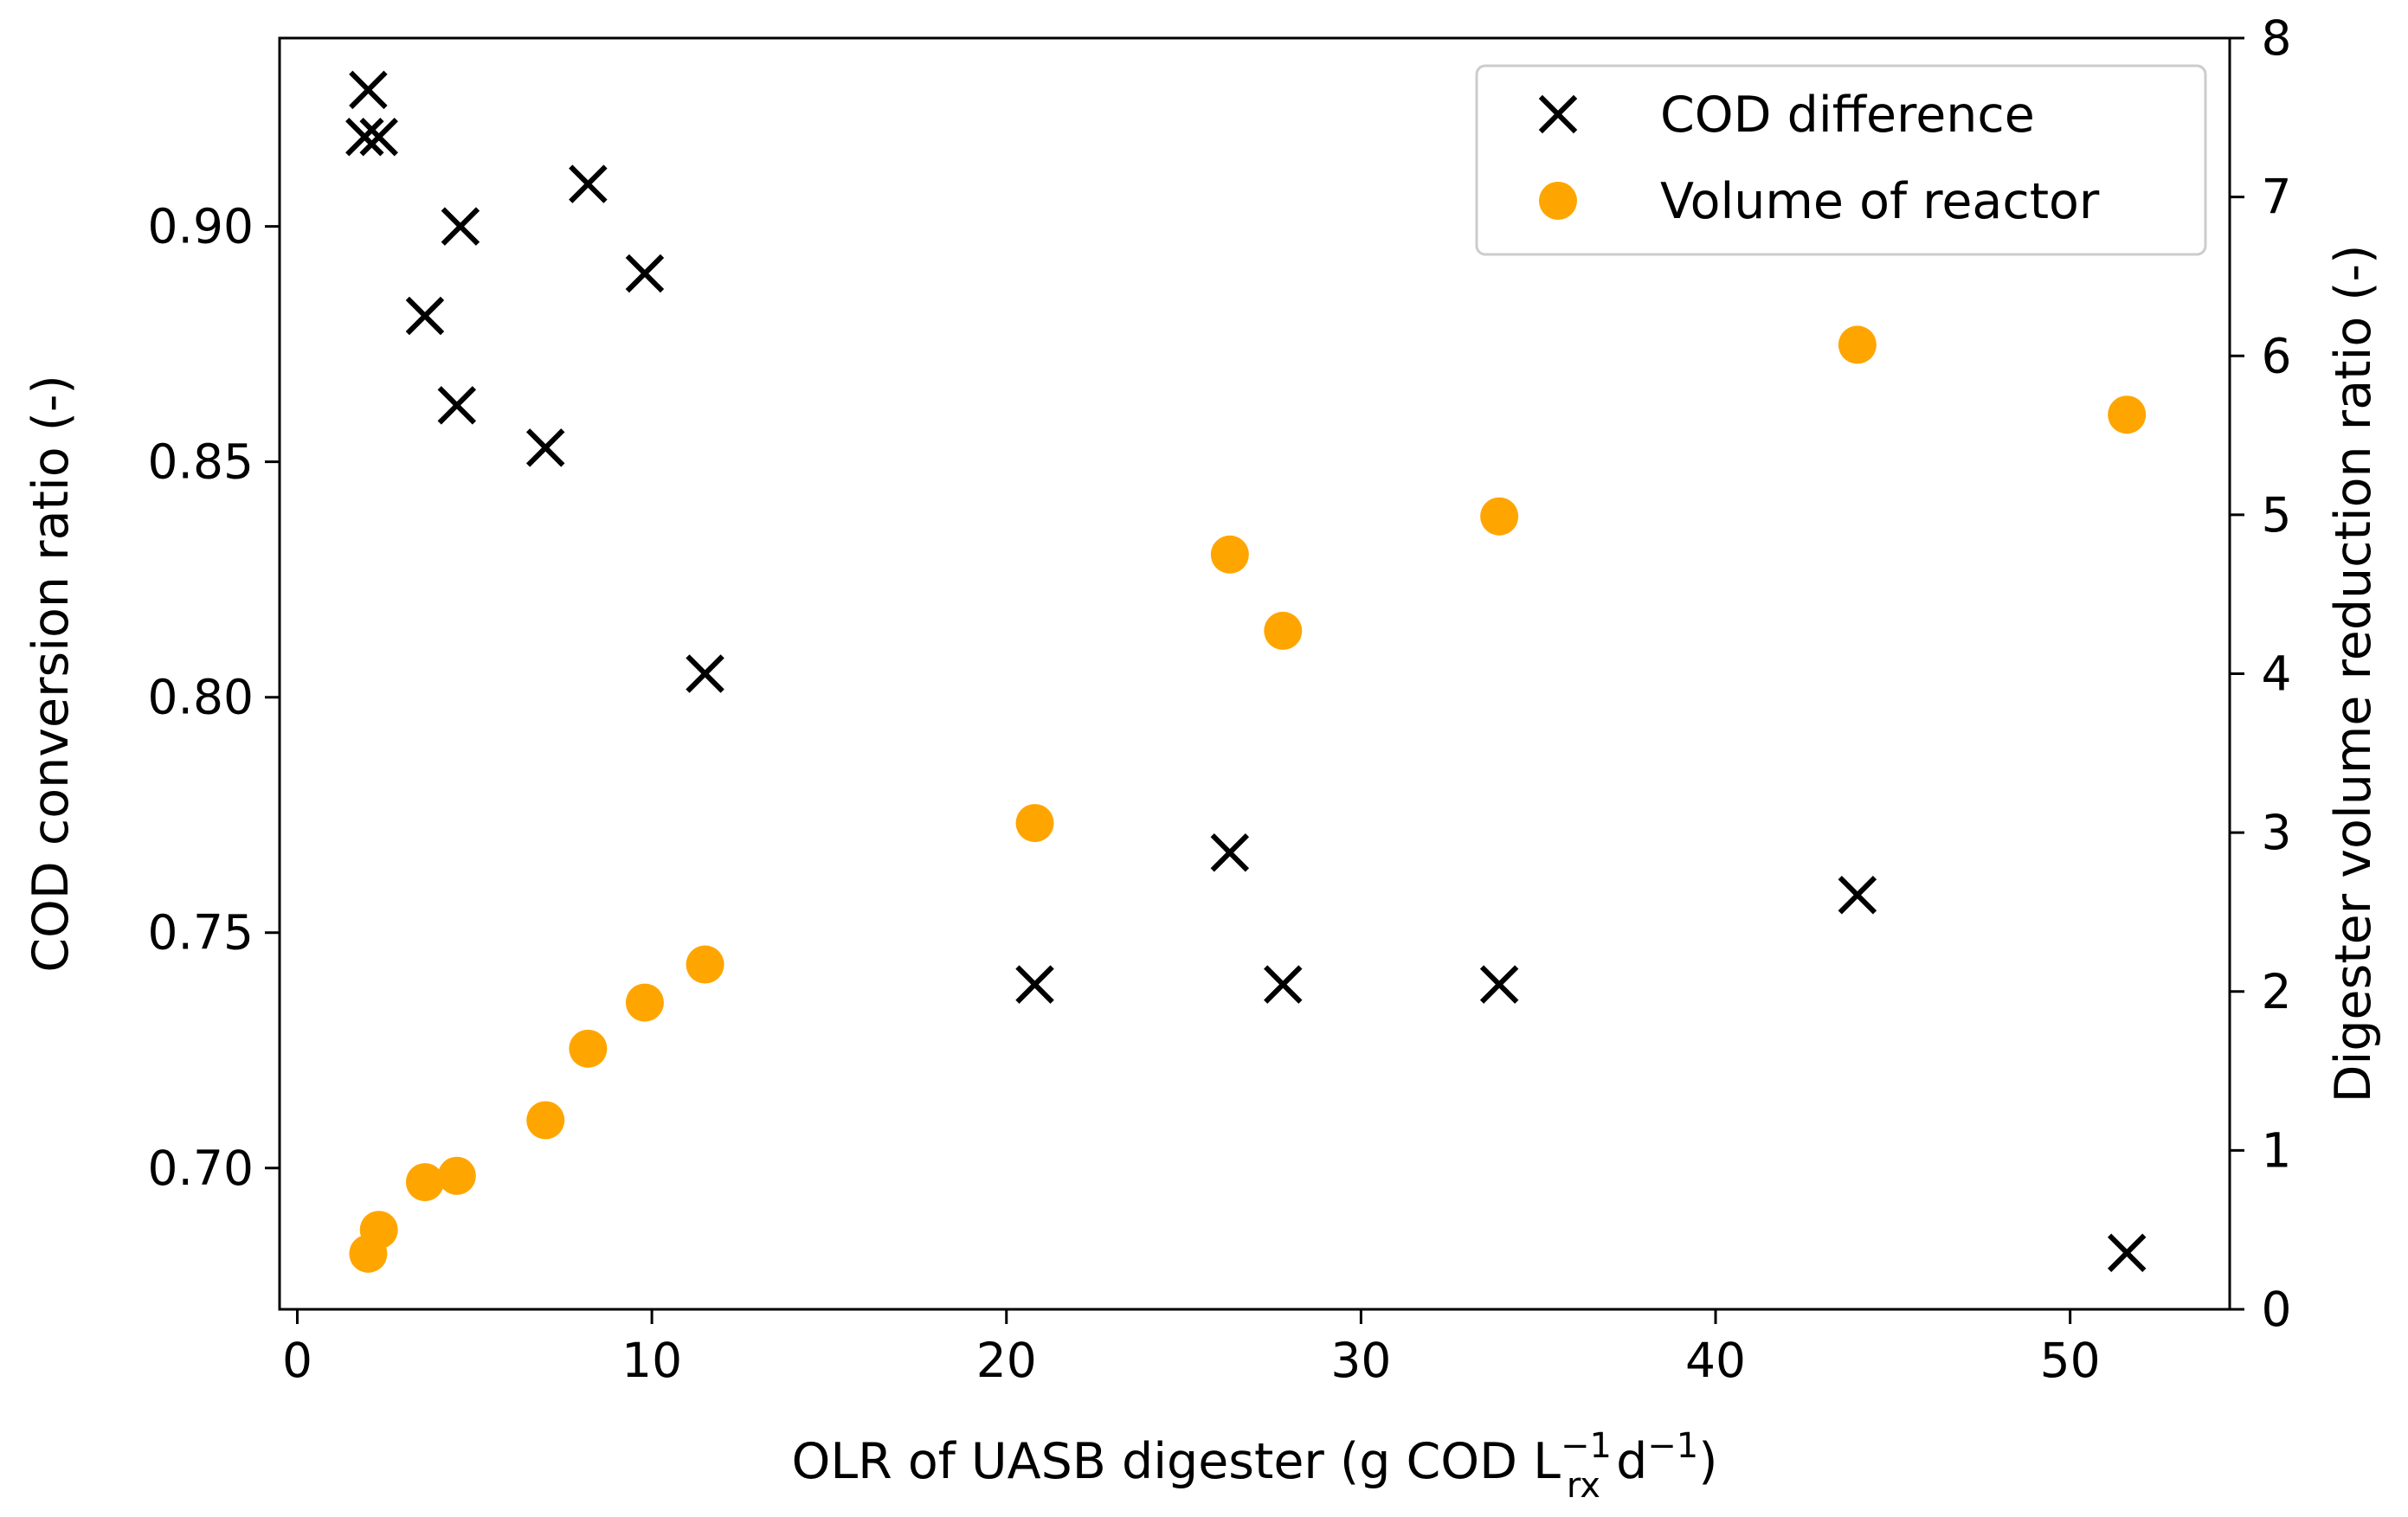 The image size is (2408, 1517). Describe the element at coordinates (1847, 115) in the screenshot. I see `legend-label: COD difference` at that location.